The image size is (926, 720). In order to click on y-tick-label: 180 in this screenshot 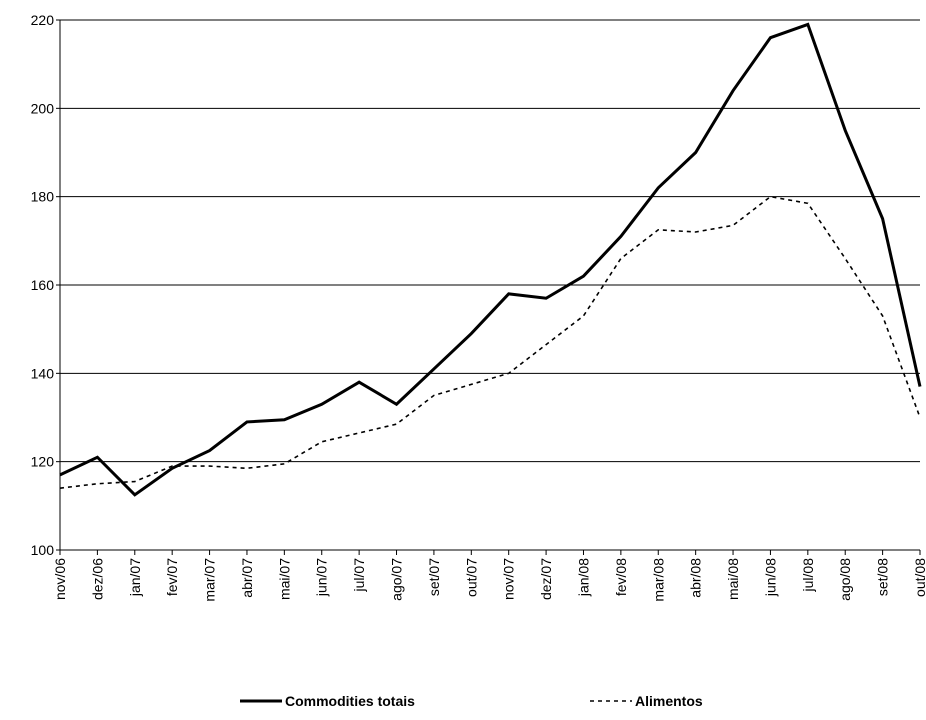, I will do `click(43, 197)`.